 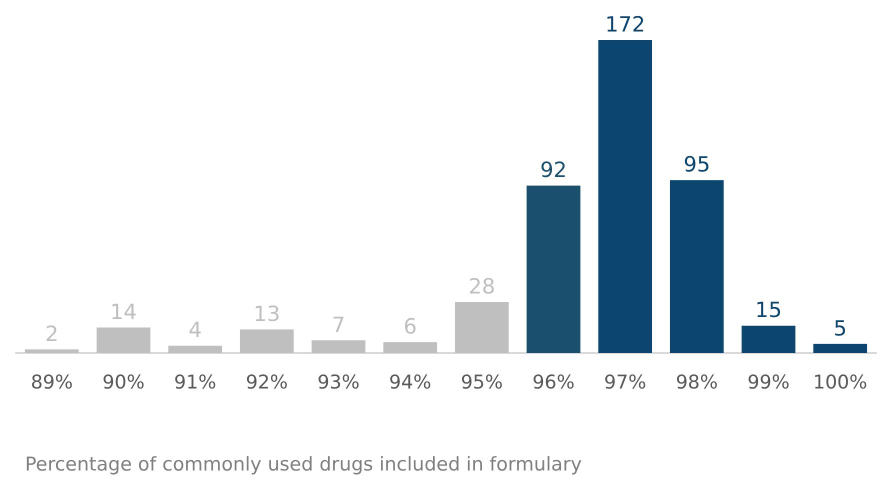 I want to click on x-tick-label: 92%, so click(x=267, y=383).